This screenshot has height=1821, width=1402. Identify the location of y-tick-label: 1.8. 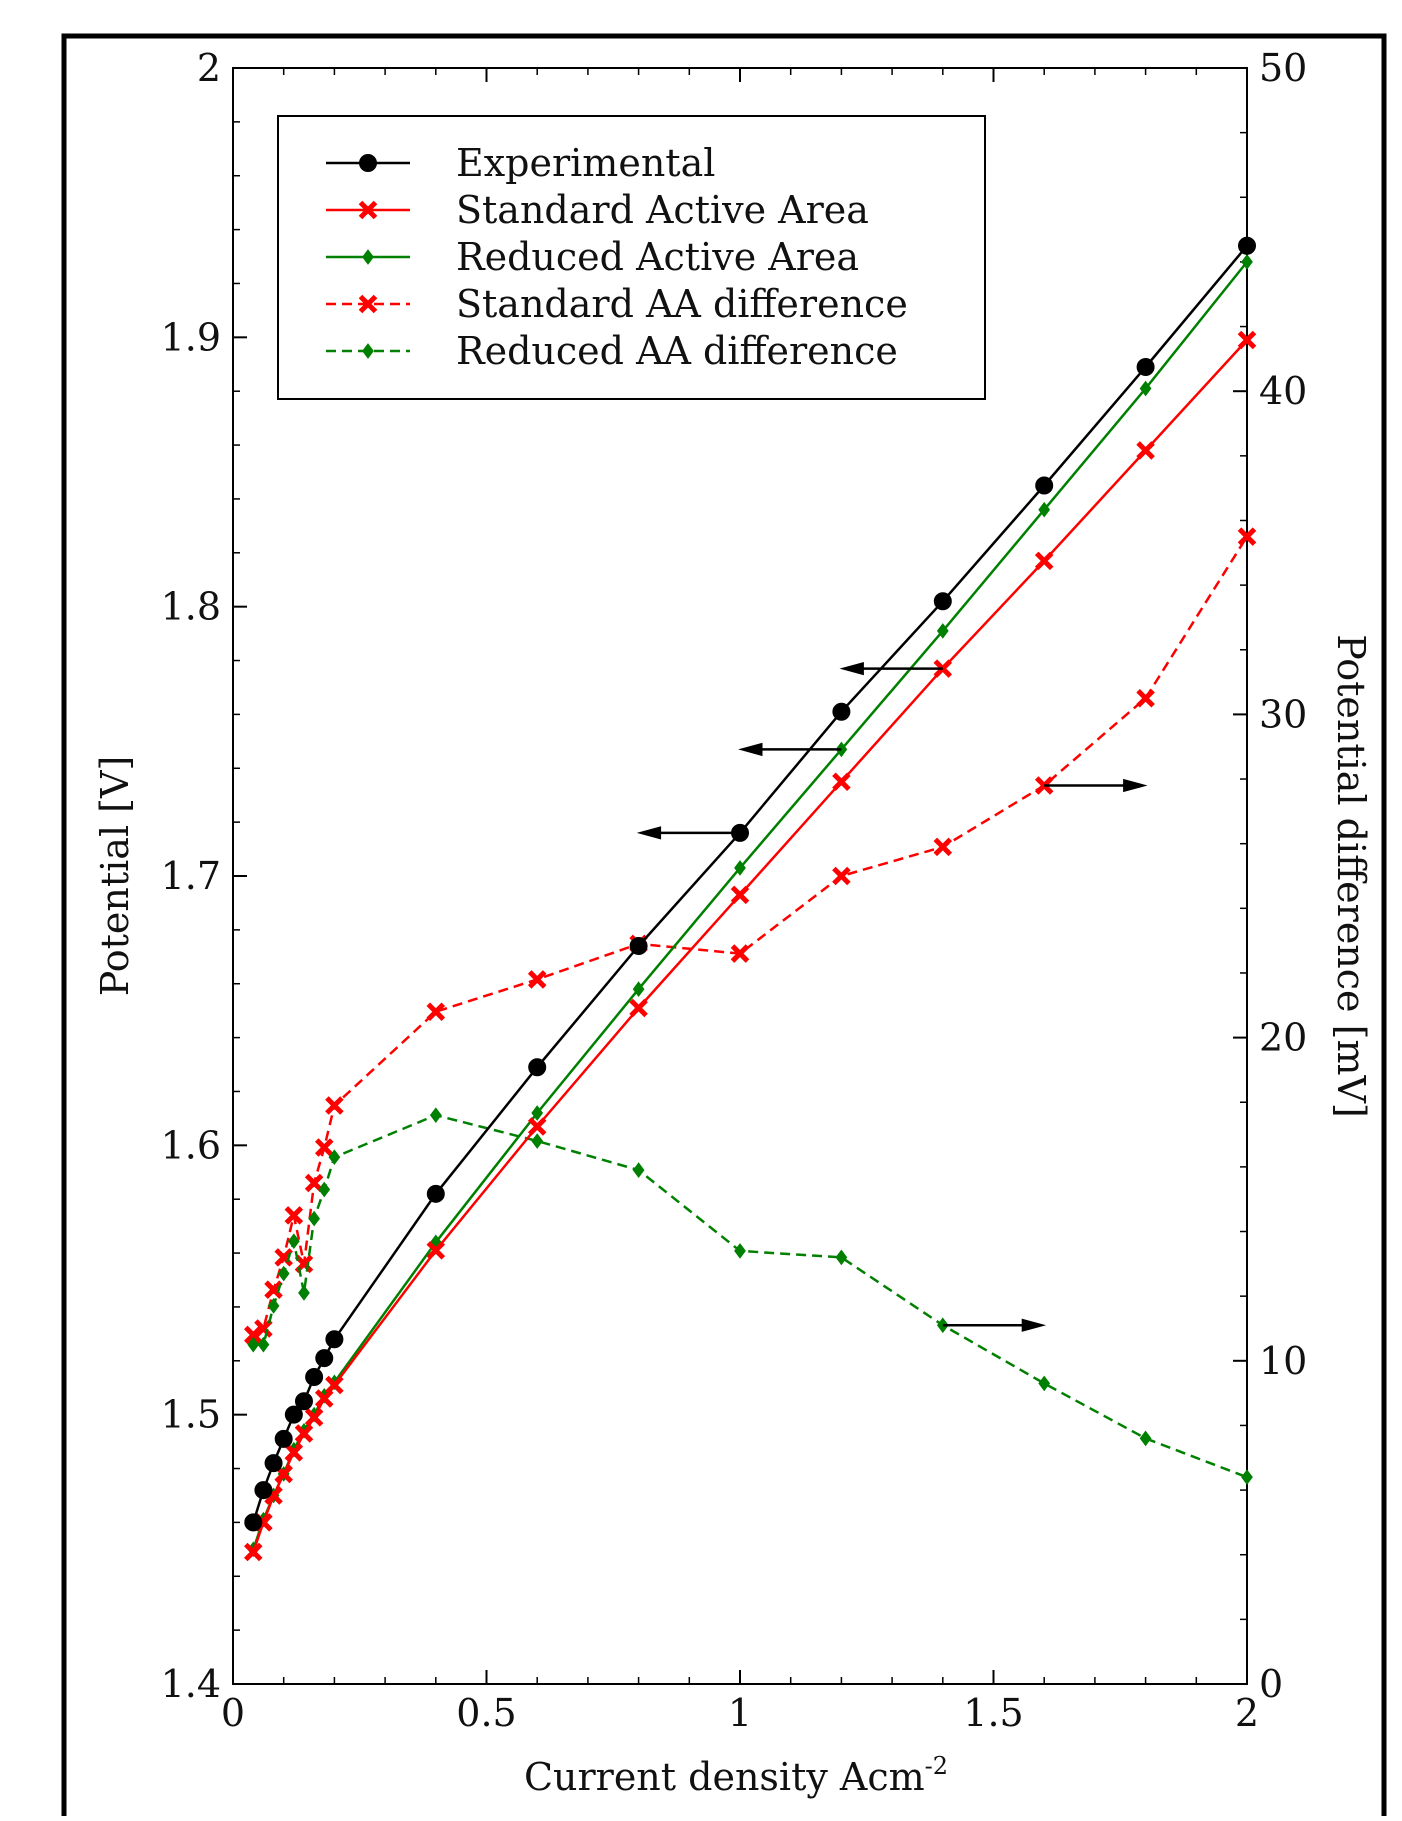
(191, 607).